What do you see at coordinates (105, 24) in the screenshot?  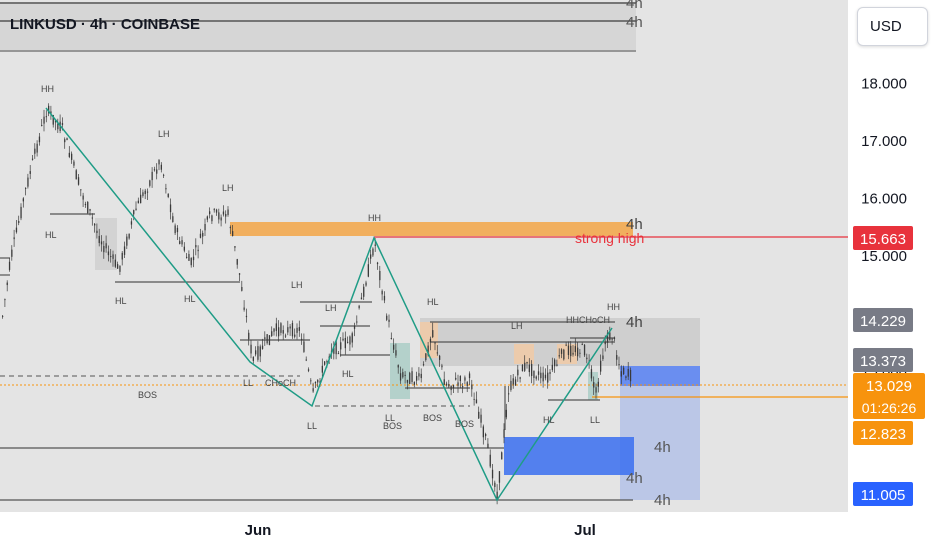 I see `symbol-title: LINKUSD · 4h · COINBASE` at bounding box center [105, 24].